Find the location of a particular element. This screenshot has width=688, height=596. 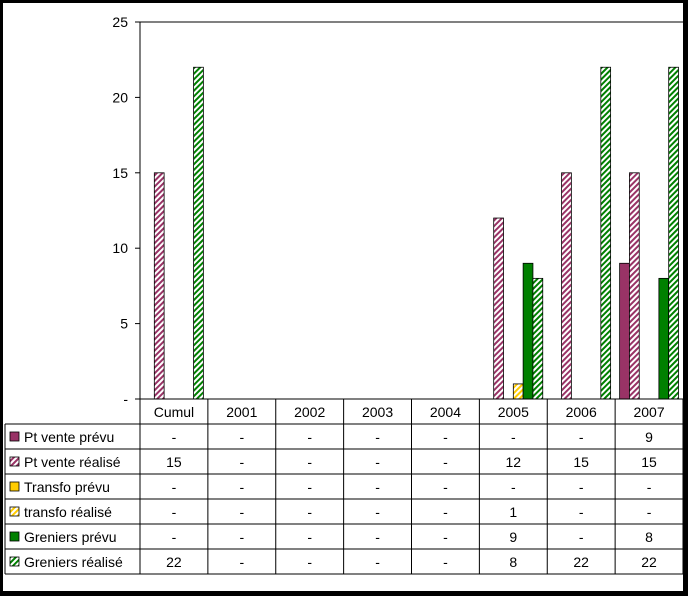

data-label: 1 is located at coordinates (513, 512).